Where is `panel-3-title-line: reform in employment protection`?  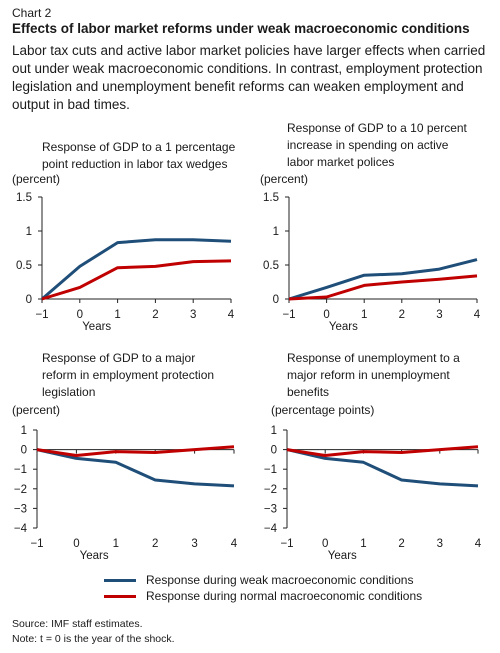
panel-3-title-line: reform in employment protection is located at coordinates (128, 375).